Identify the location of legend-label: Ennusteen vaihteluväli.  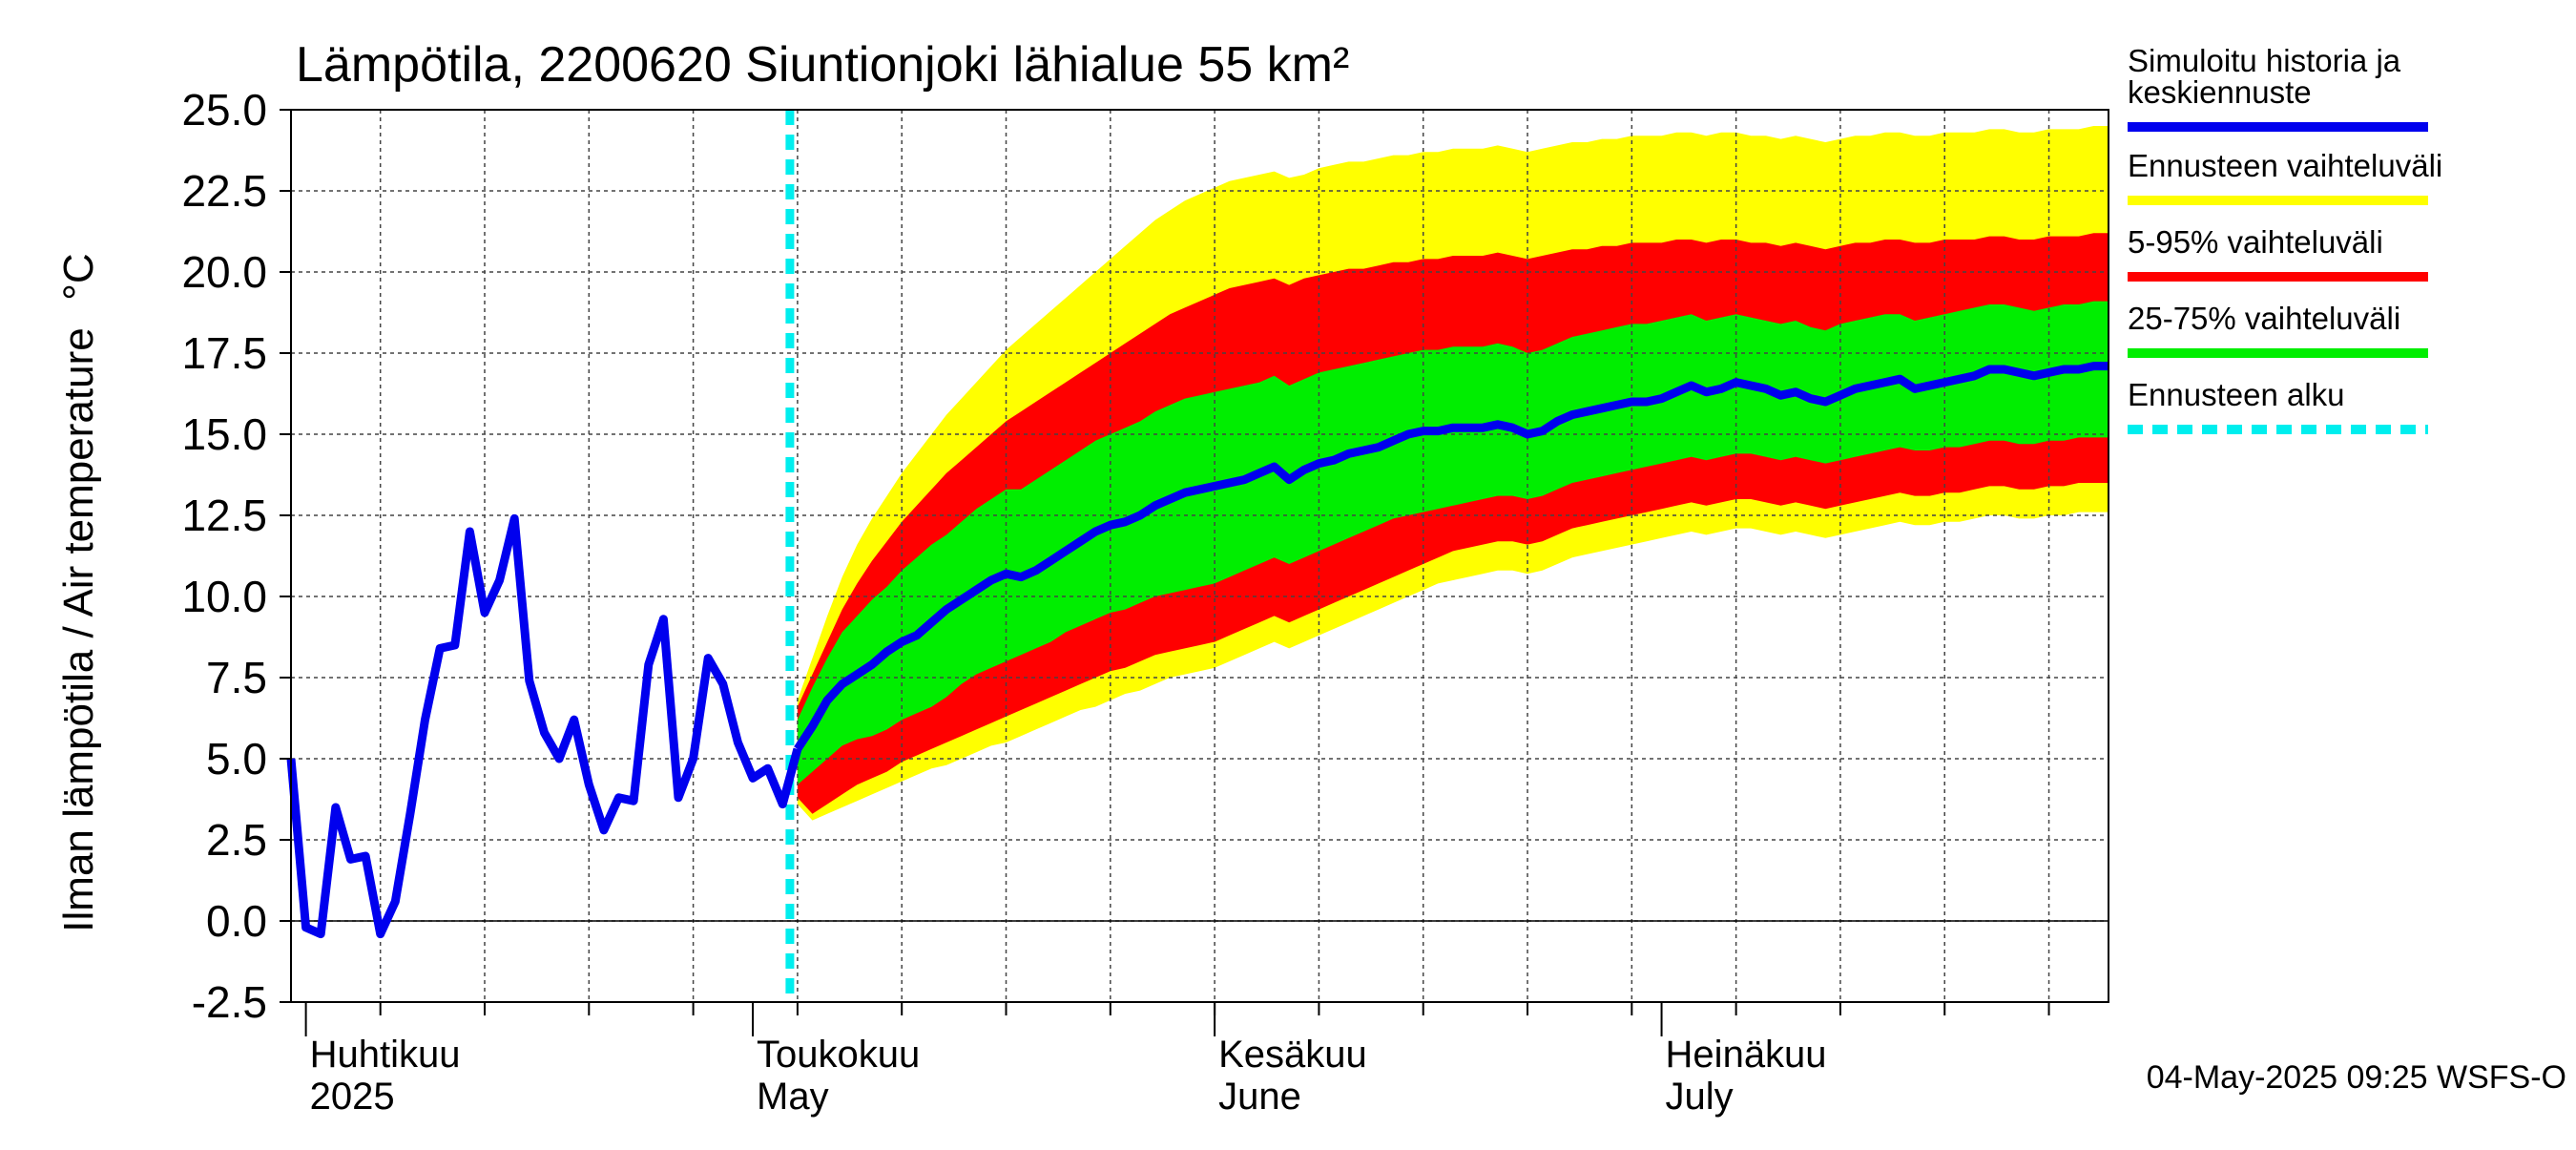
(2285, 165).